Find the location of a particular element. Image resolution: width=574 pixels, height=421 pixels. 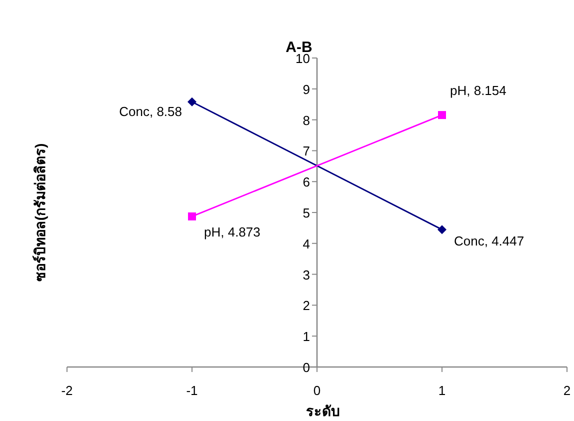

x-tick-label: 0 is located at coordinates (317, 390).